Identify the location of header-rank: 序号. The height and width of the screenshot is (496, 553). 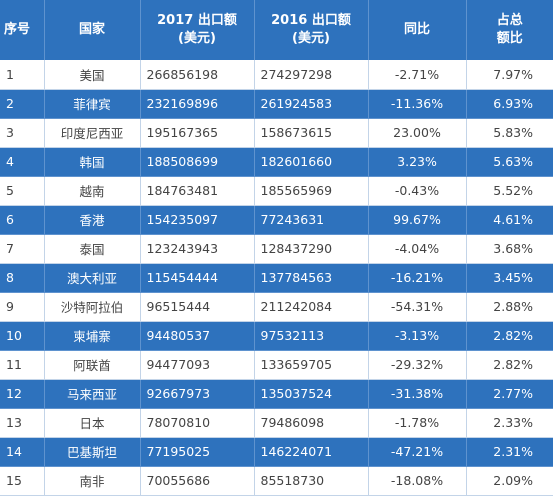
(22, 30).